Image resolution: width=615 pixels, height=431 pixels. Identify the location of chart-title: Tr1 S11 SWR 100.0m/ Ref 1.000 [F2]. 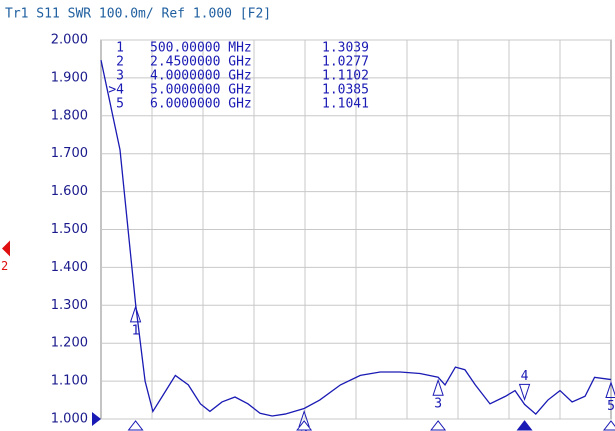
(138, 14).